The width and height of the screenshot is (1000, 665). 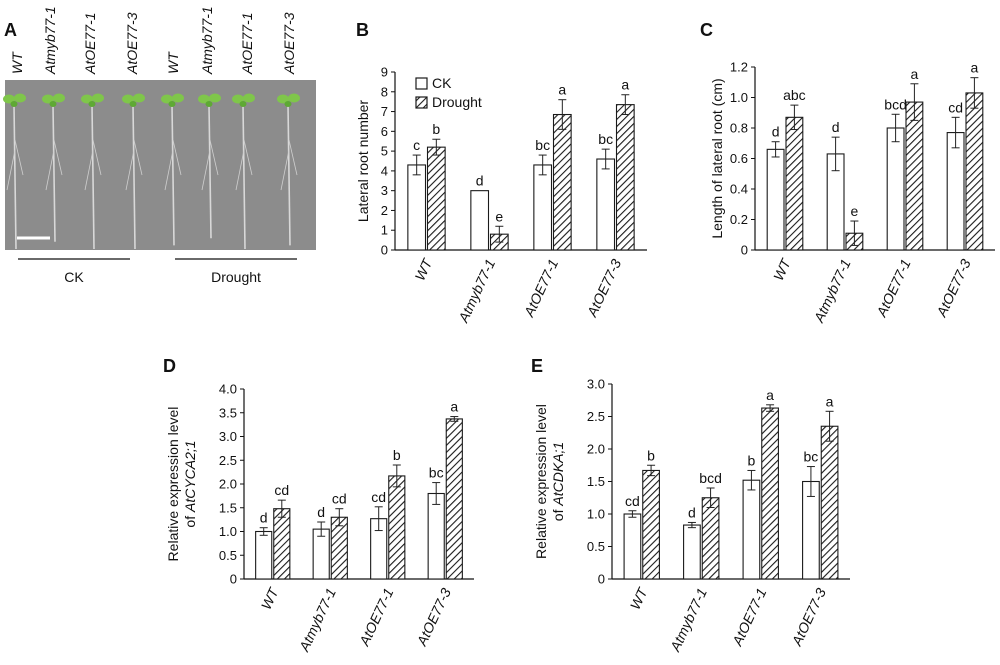 I want to click on drought-group-label: Drought, so click(x=236, y=277).